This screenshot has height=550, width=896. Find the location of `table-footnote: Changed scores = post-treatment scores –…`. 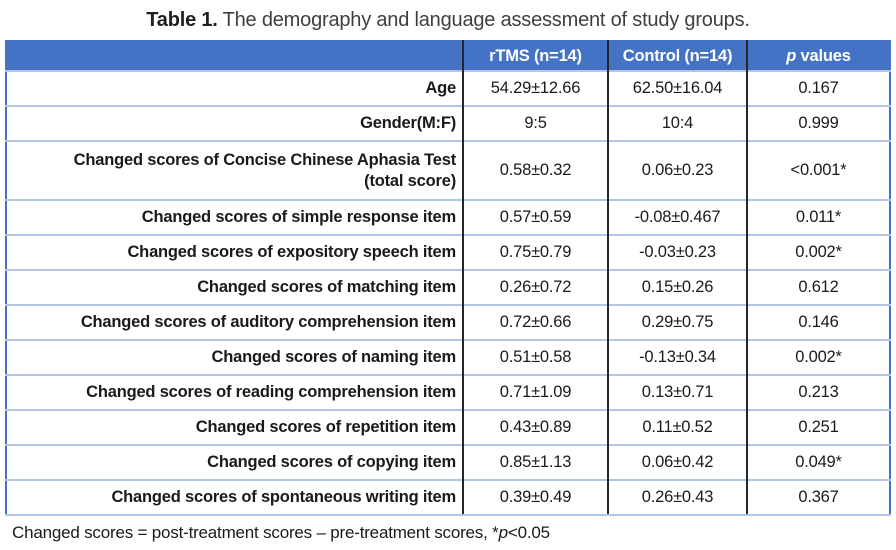

table-footnote: Changed scores = post-treatment scores –… is located at coordinates (454, 533).